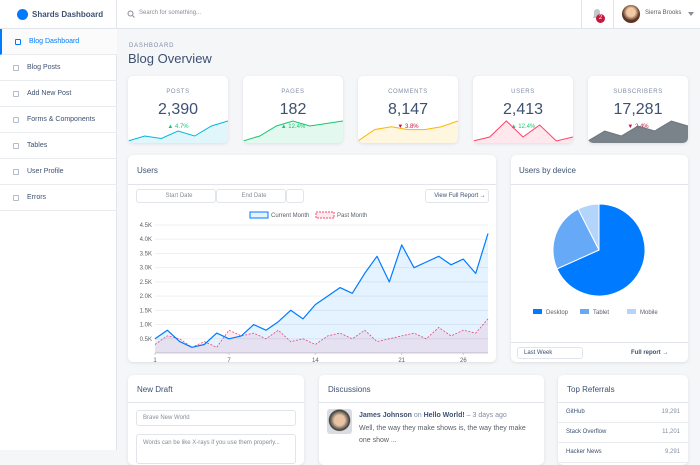  I want to click on series-line, so click(321, 333).